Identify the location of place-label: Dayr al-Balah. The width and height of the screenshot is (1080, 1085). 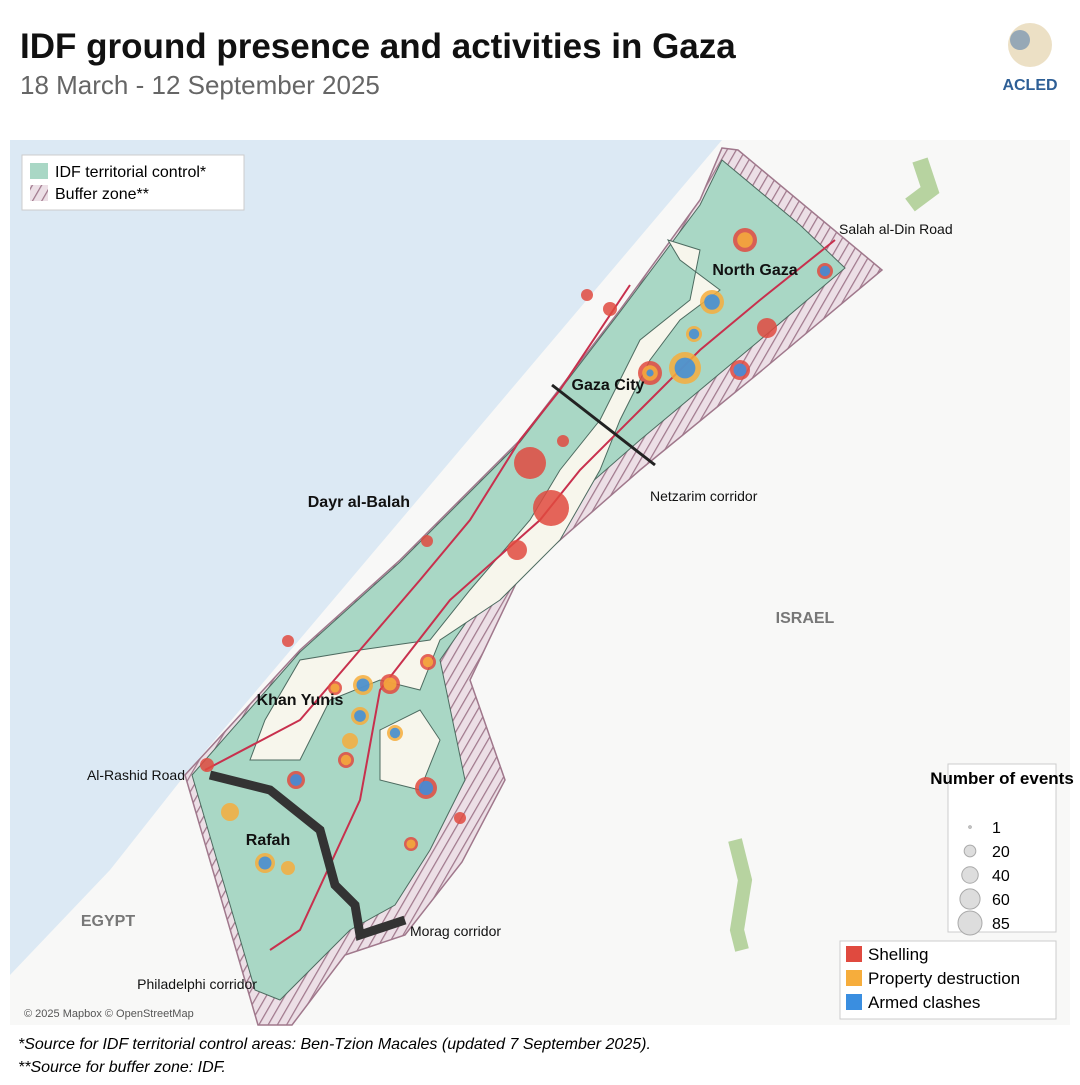
(359, 502).